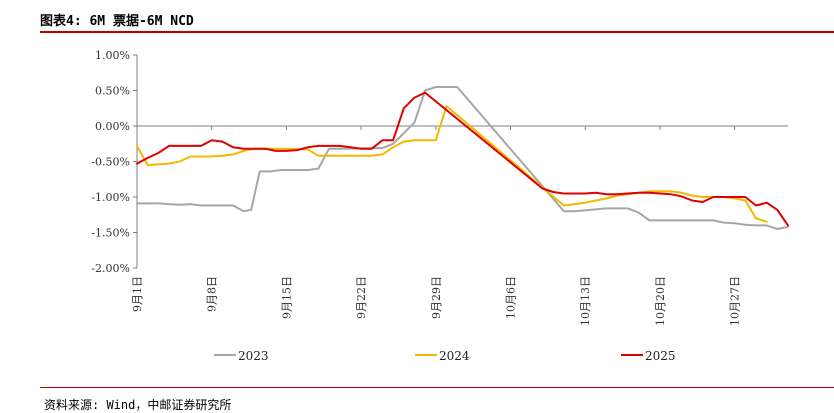 The image size is (834, 413). What do you see at coordinates (117, 21) in the screenshot?
I see `chart-title: 图表4: 6M 票据-6M NCD` at bounding box center [117, 21].